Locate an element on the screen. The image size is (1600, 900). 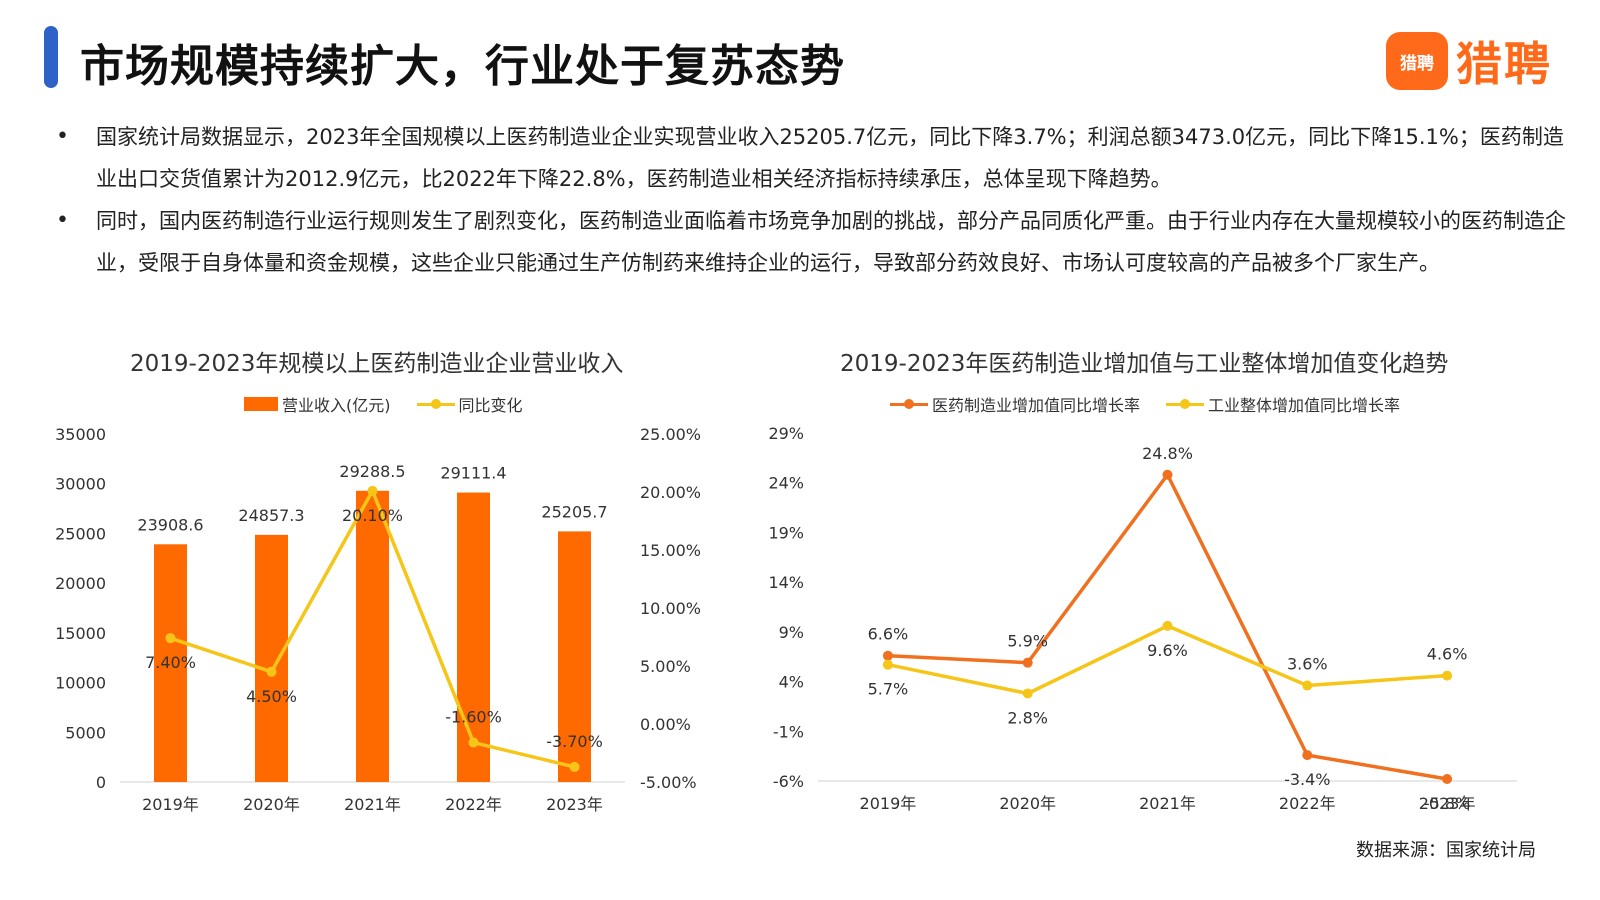
chart1-x-tick: 2020年 is located at coordinates (271, 804).